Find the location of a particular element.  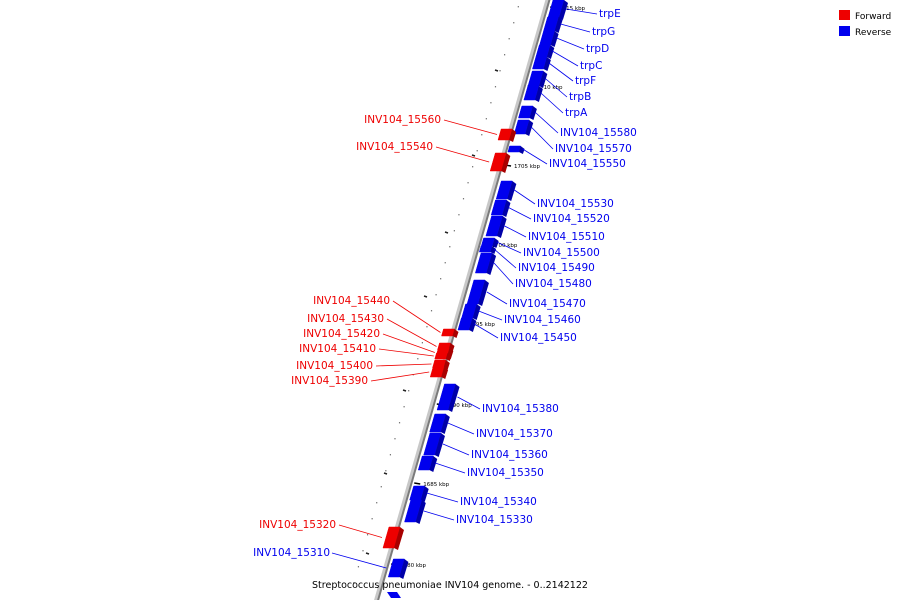

gene-label: INV104_15450 is located at coordinates (538, 338).